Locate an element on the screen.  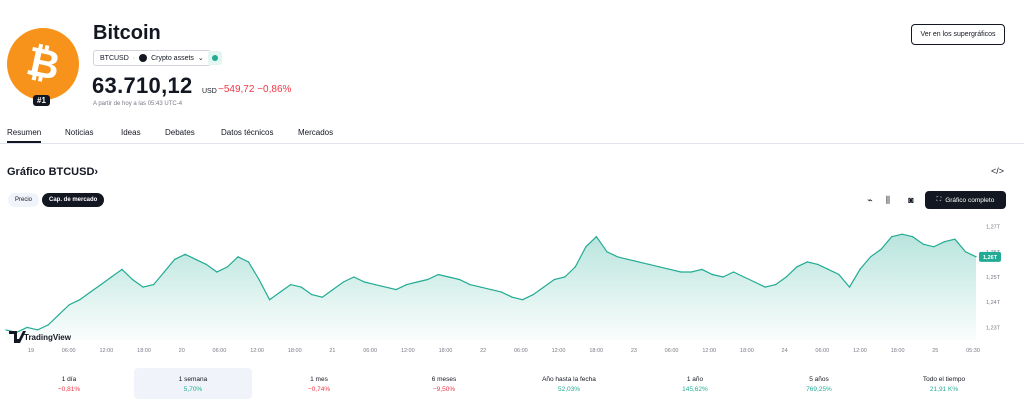
tab-ideas: Ideas is located at coordinates (131, 132).